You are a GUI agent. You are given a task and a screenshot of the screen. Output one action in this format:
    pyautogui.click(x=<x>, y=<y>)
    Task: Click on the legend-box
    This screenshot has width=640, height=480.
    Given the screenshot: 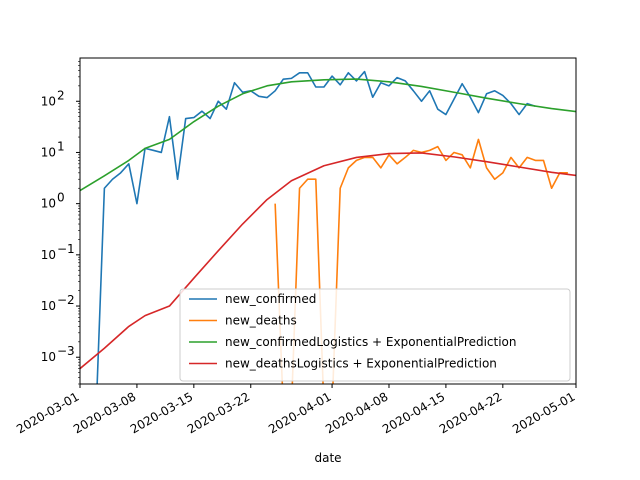 What is the action you would take?
    pyautogui.click(x=375, y=335)
    